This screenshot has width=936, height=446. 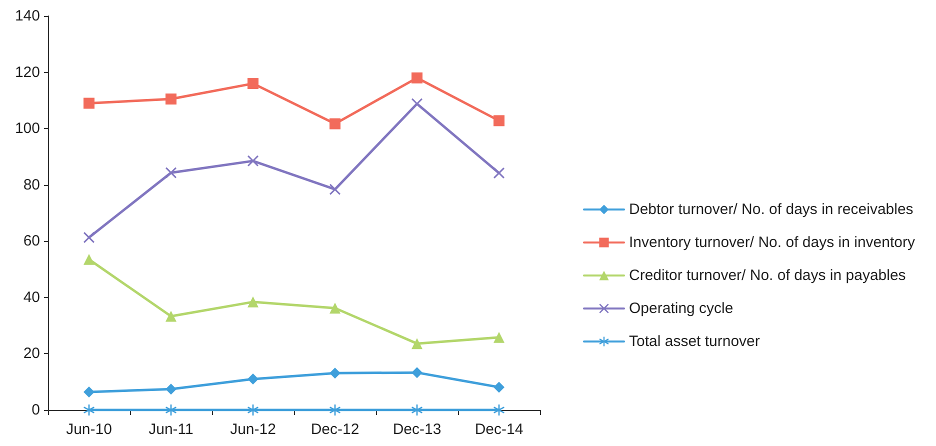 What do you see at coordinates (417, 429) in the screenshot?
I see `x-tick-label: Dec-13` at bounding box center [417, 429].